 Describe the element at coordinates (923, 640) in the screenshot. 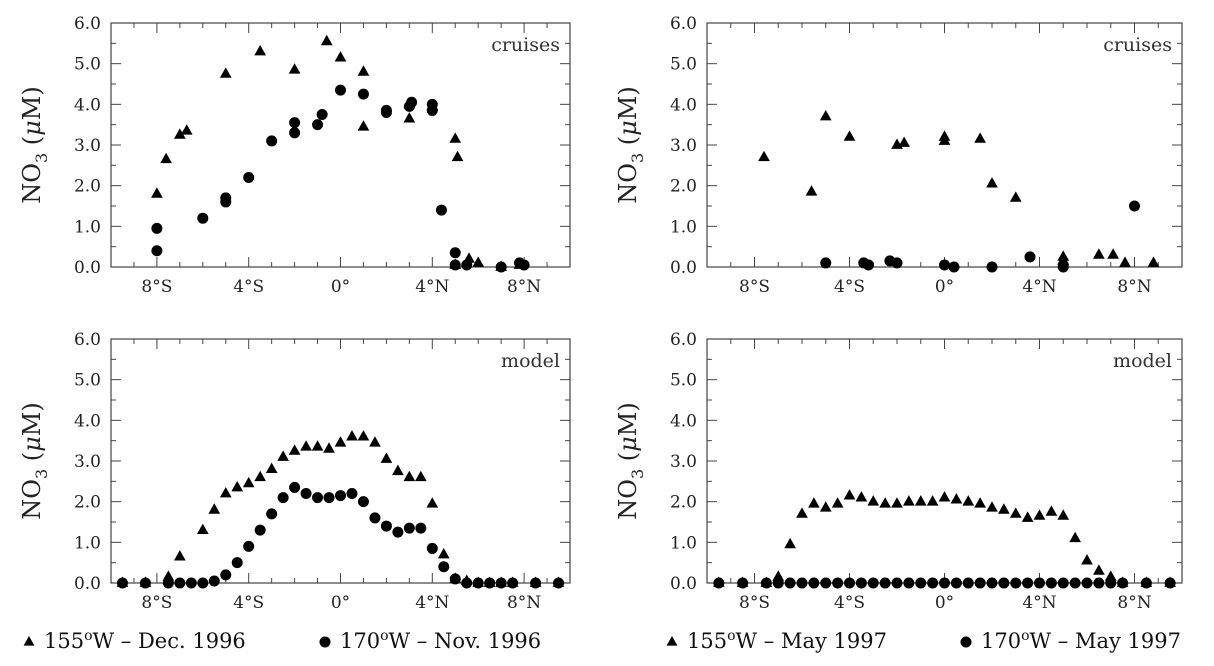

I see `legend-2: 155oW – May 1997 170oW – May 1997` at that location.